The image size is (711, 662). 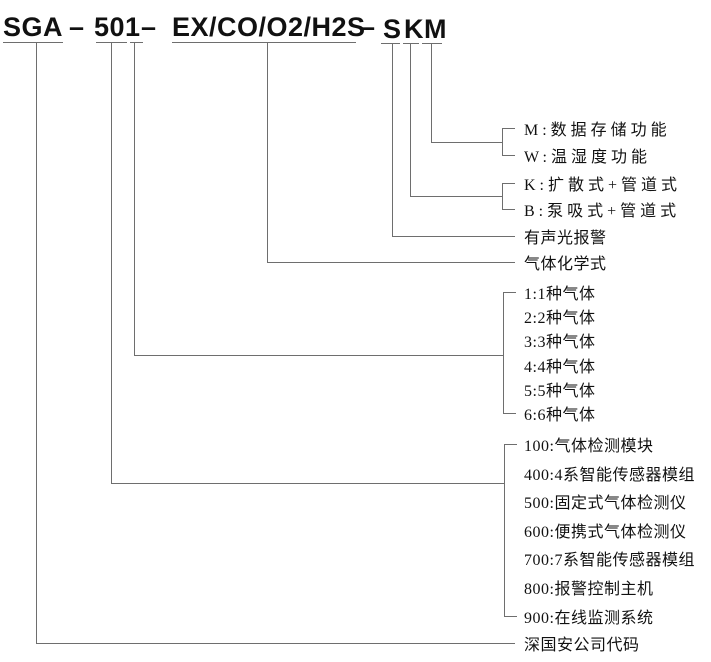 I want to click on gas-count-bracket-top-stub, so click(x=509, y=292).